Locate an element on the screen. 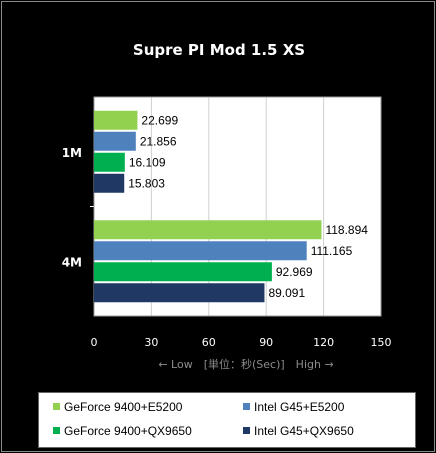 This screenshot has height=453, width=436. chart-title: Supre PI Mod 1.5 XS is located at coordinates (219, 50).